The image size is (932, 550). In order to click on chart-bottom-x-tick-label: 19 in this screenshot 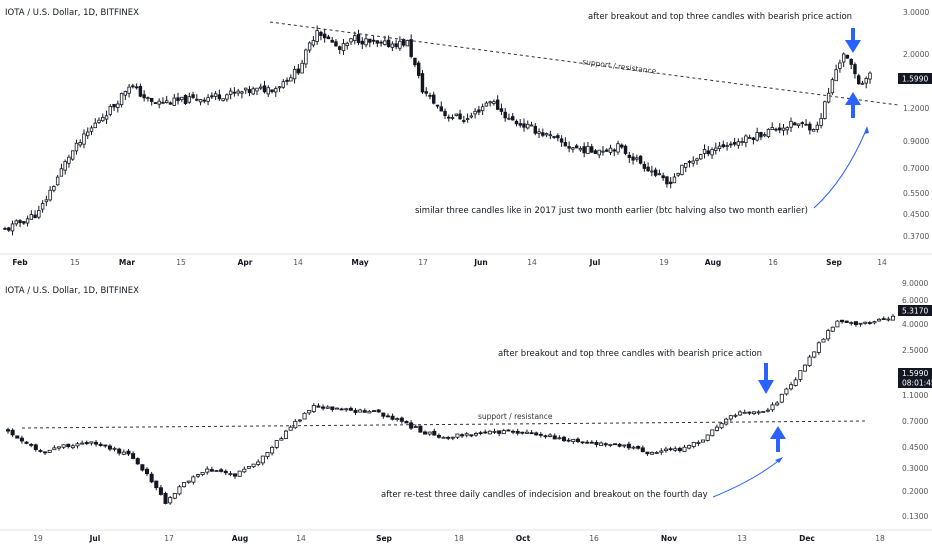, I will do `click(38, 538)`.